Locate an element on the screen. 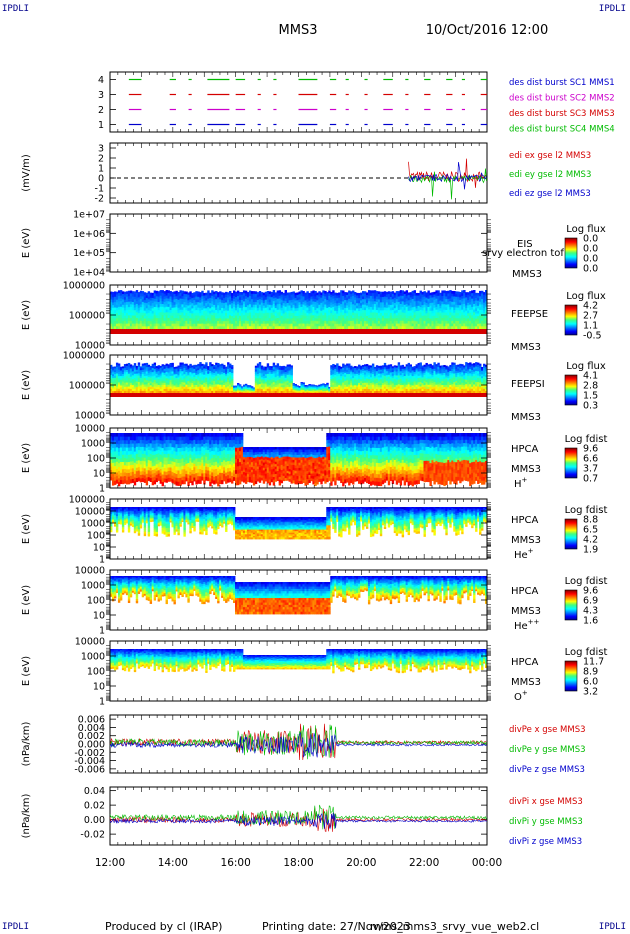  corner-label-bottom-right: IPDLI is located at coordinates (612, 927).